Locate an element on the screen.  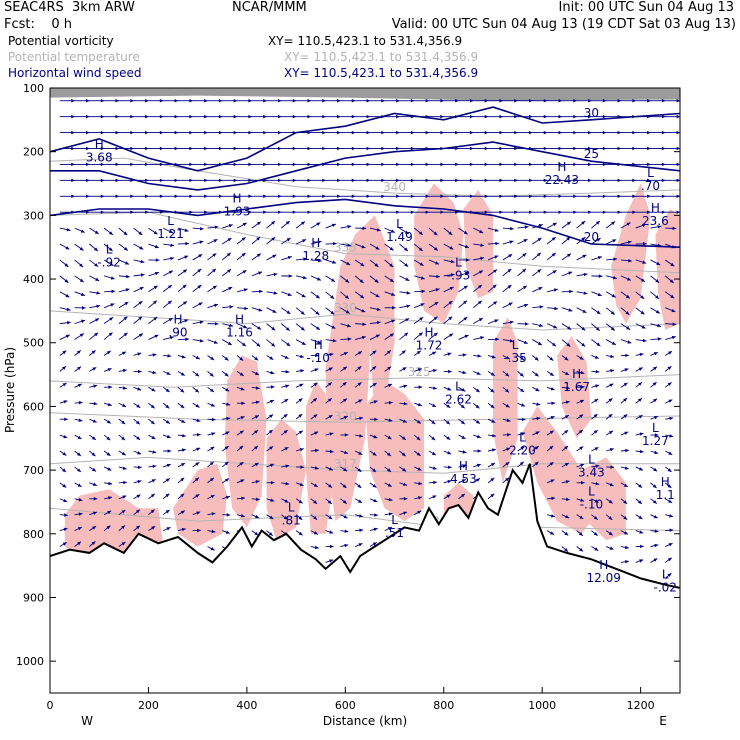
theta-contour-label: 330 is located at coordinates (345, 308).